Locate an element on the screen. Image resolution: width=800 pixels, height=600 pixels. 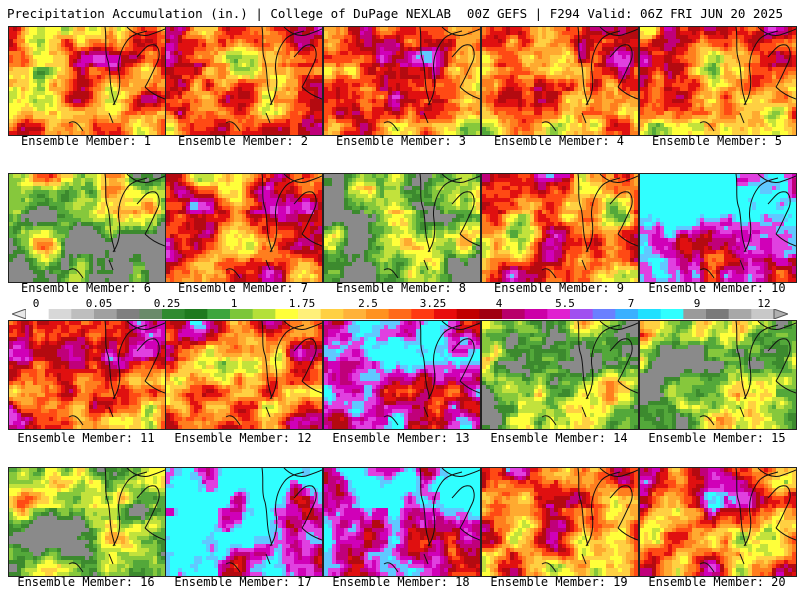
ensemble-member-label: Ensemble Member: 17 is located at coordinates (243, 582).